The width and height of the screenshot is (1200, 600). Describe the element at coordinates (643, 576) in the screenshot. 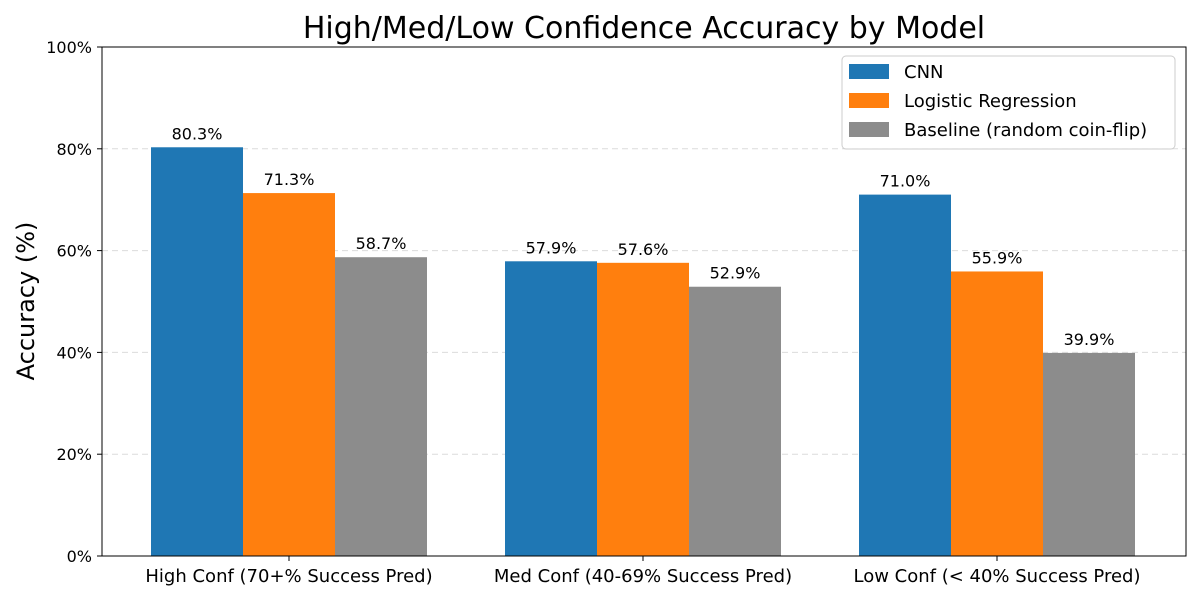

I see `x-tick-label: Med Conf (40-69% Success Pred)` at that location.